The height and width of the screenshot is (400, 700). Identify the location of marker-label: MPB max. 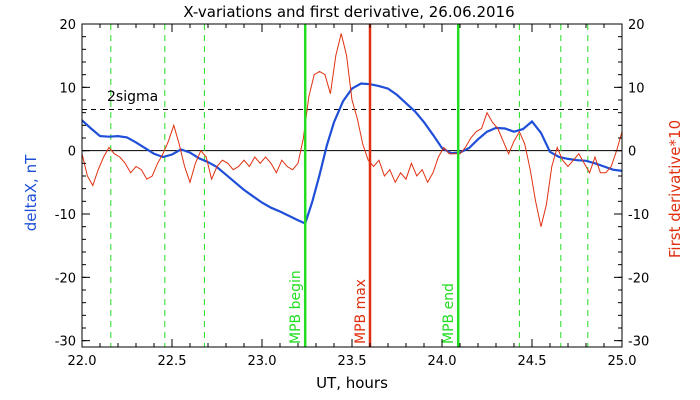
(361, 311).